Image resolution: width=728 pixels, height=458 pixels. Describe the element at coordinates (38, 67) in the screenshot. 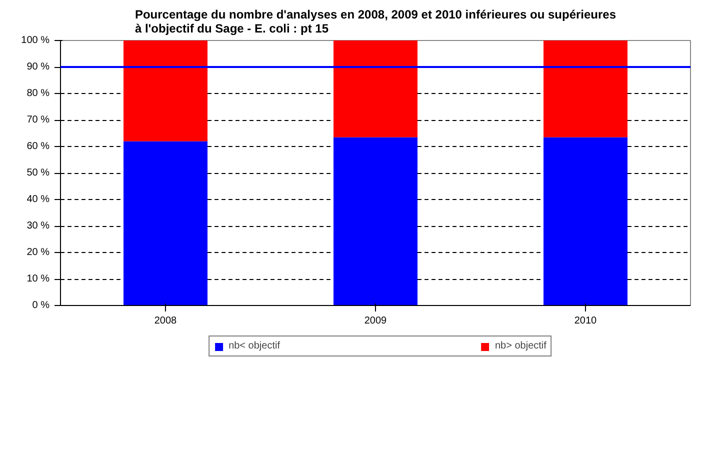

I see `y-tick-label: 90 %` at that location.